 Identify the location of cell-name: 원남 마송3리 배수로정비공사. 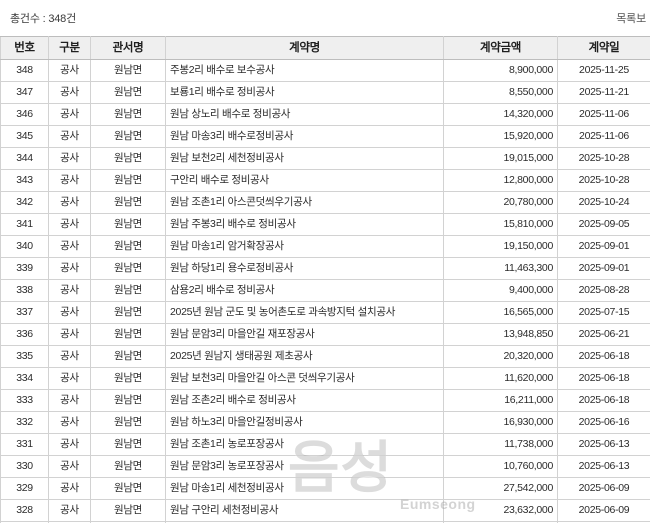
(304, 136).